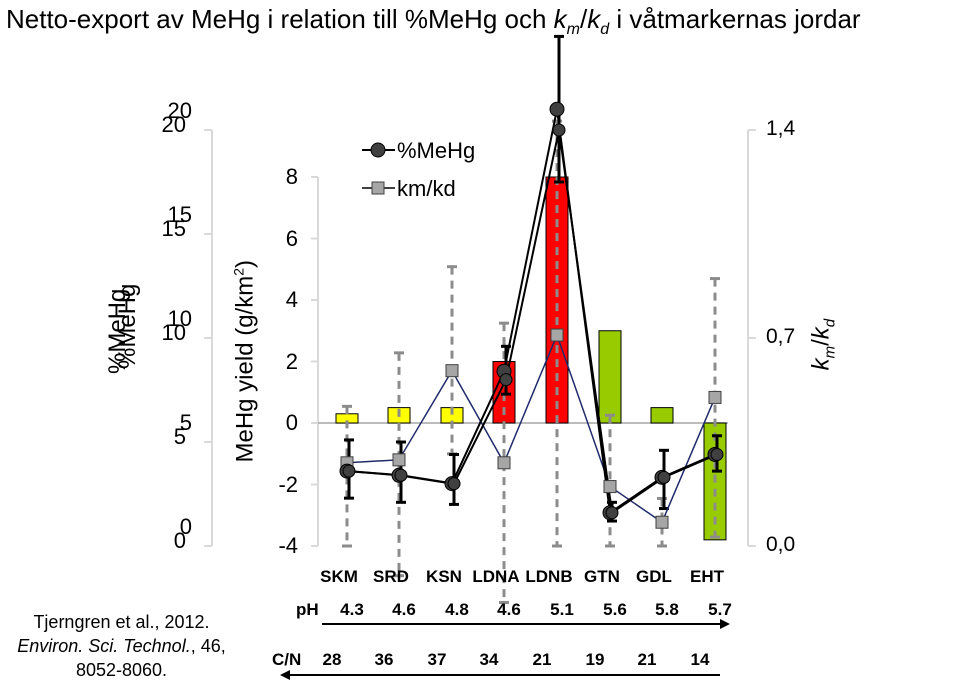  I want to click on category-label-srd: SRD, so click(391, 576).